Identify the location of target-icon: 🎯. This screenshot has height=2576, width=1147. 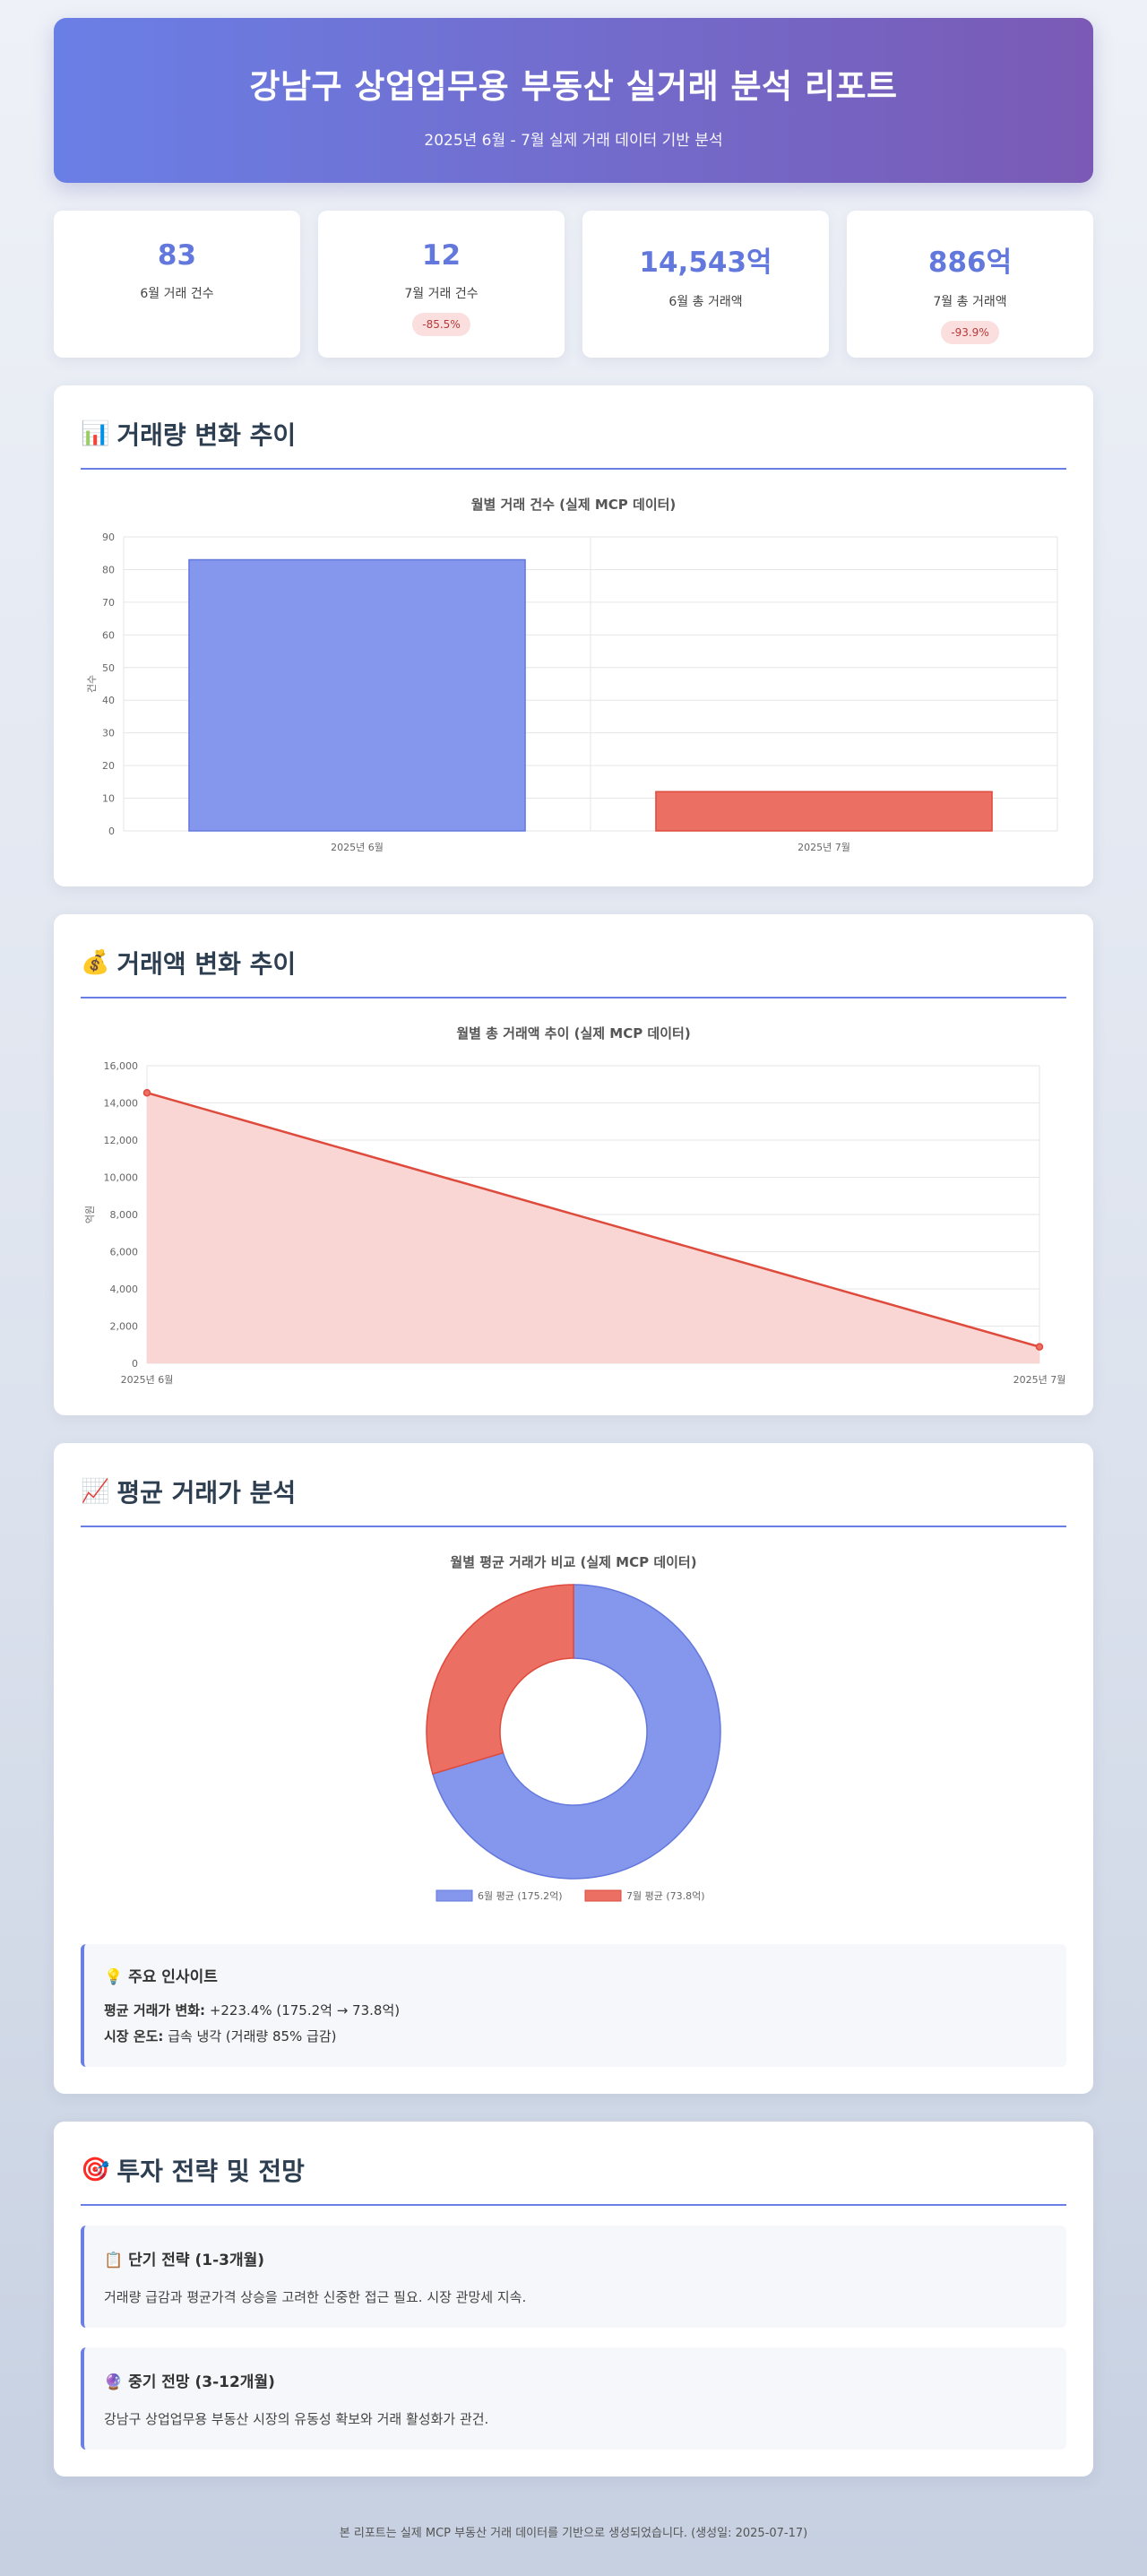
(95, 2170).